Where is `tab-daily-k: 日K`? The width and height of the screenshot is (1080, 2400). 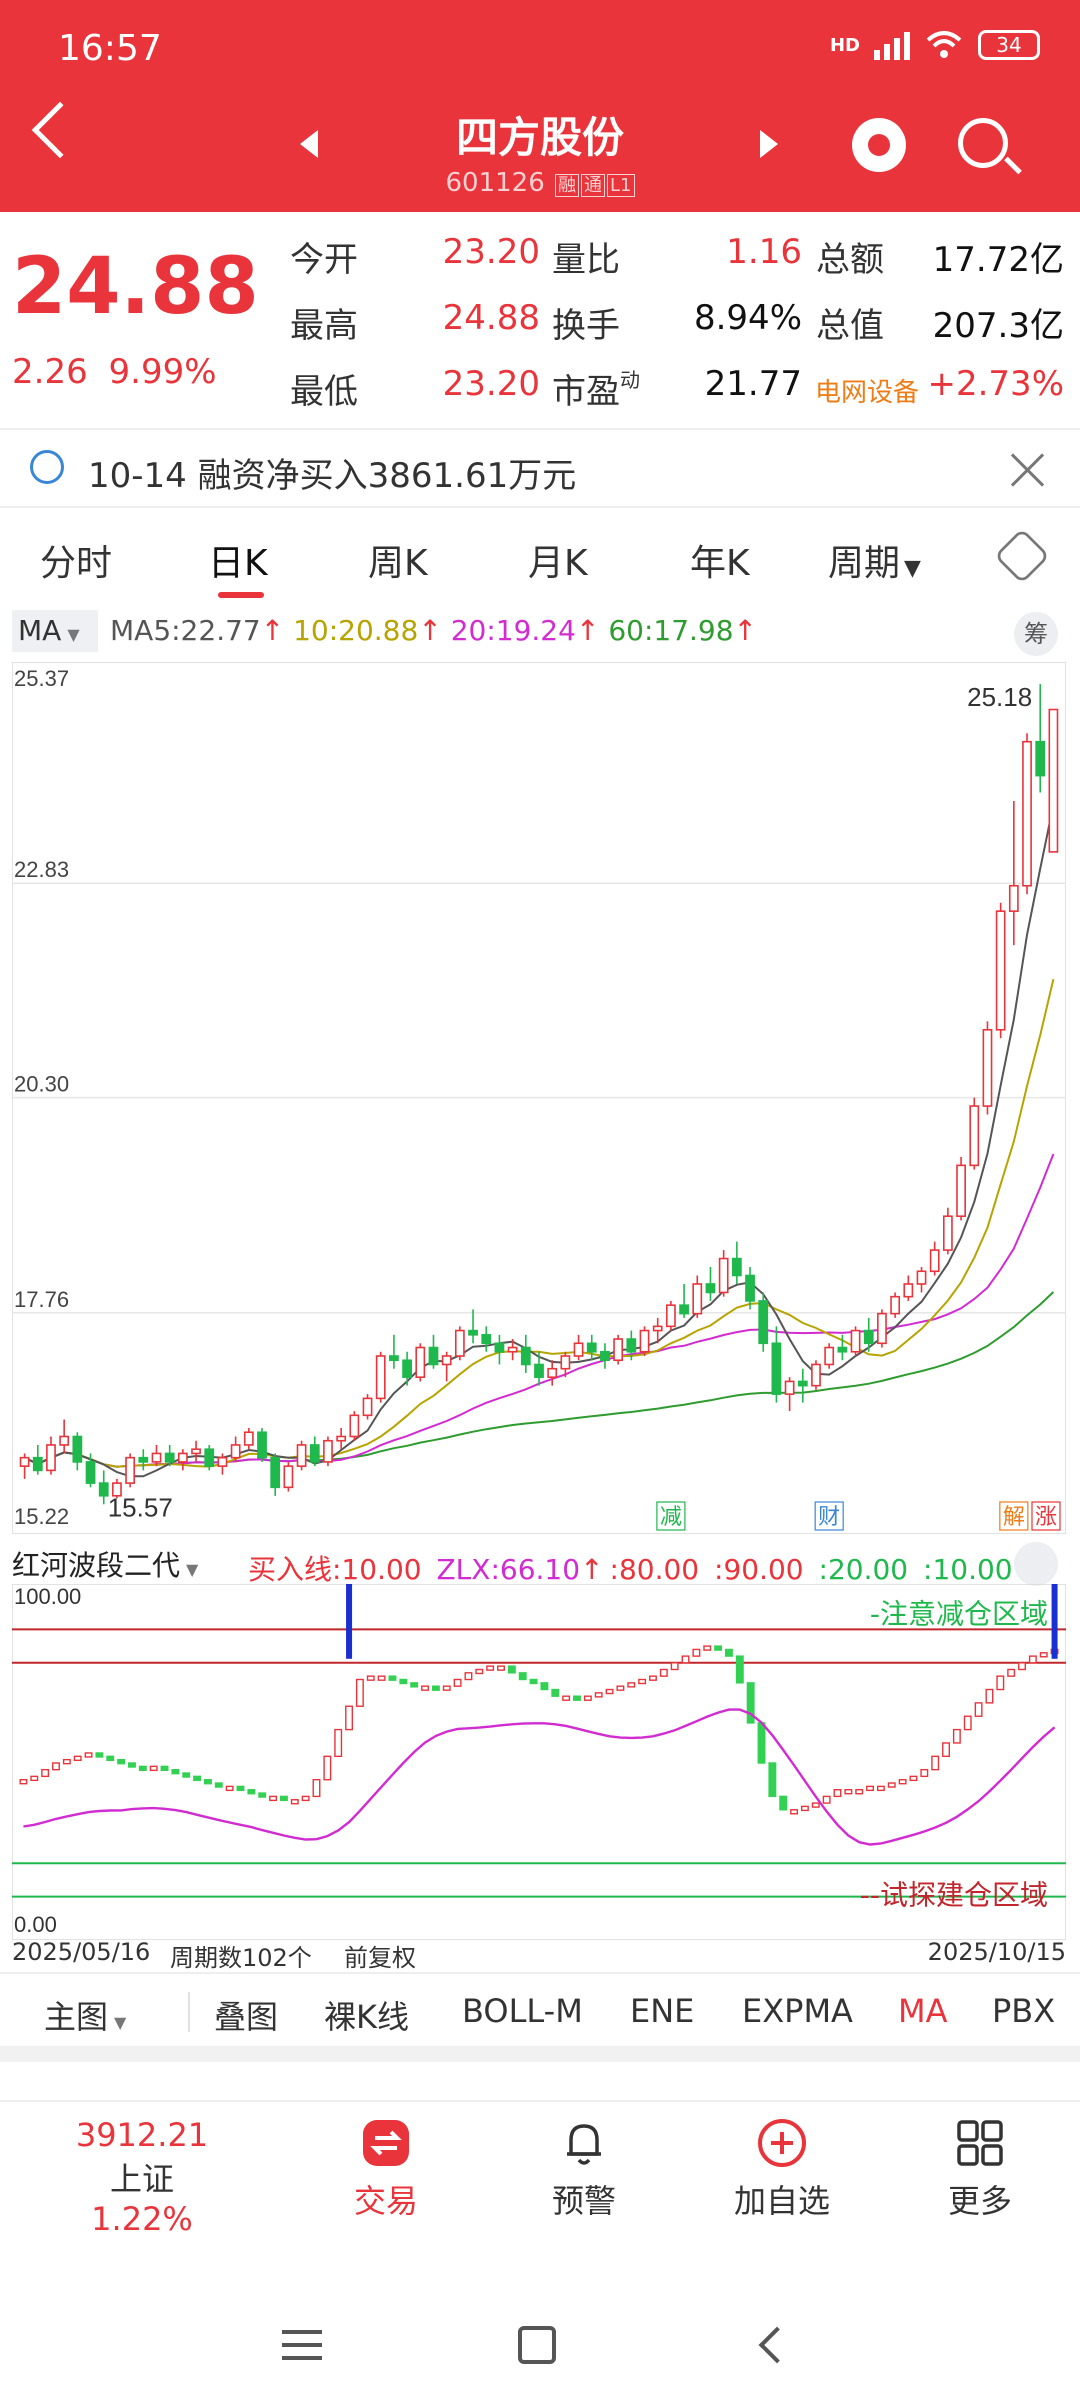 tab-daily-k: 日K is located at coordinates (238, 563).